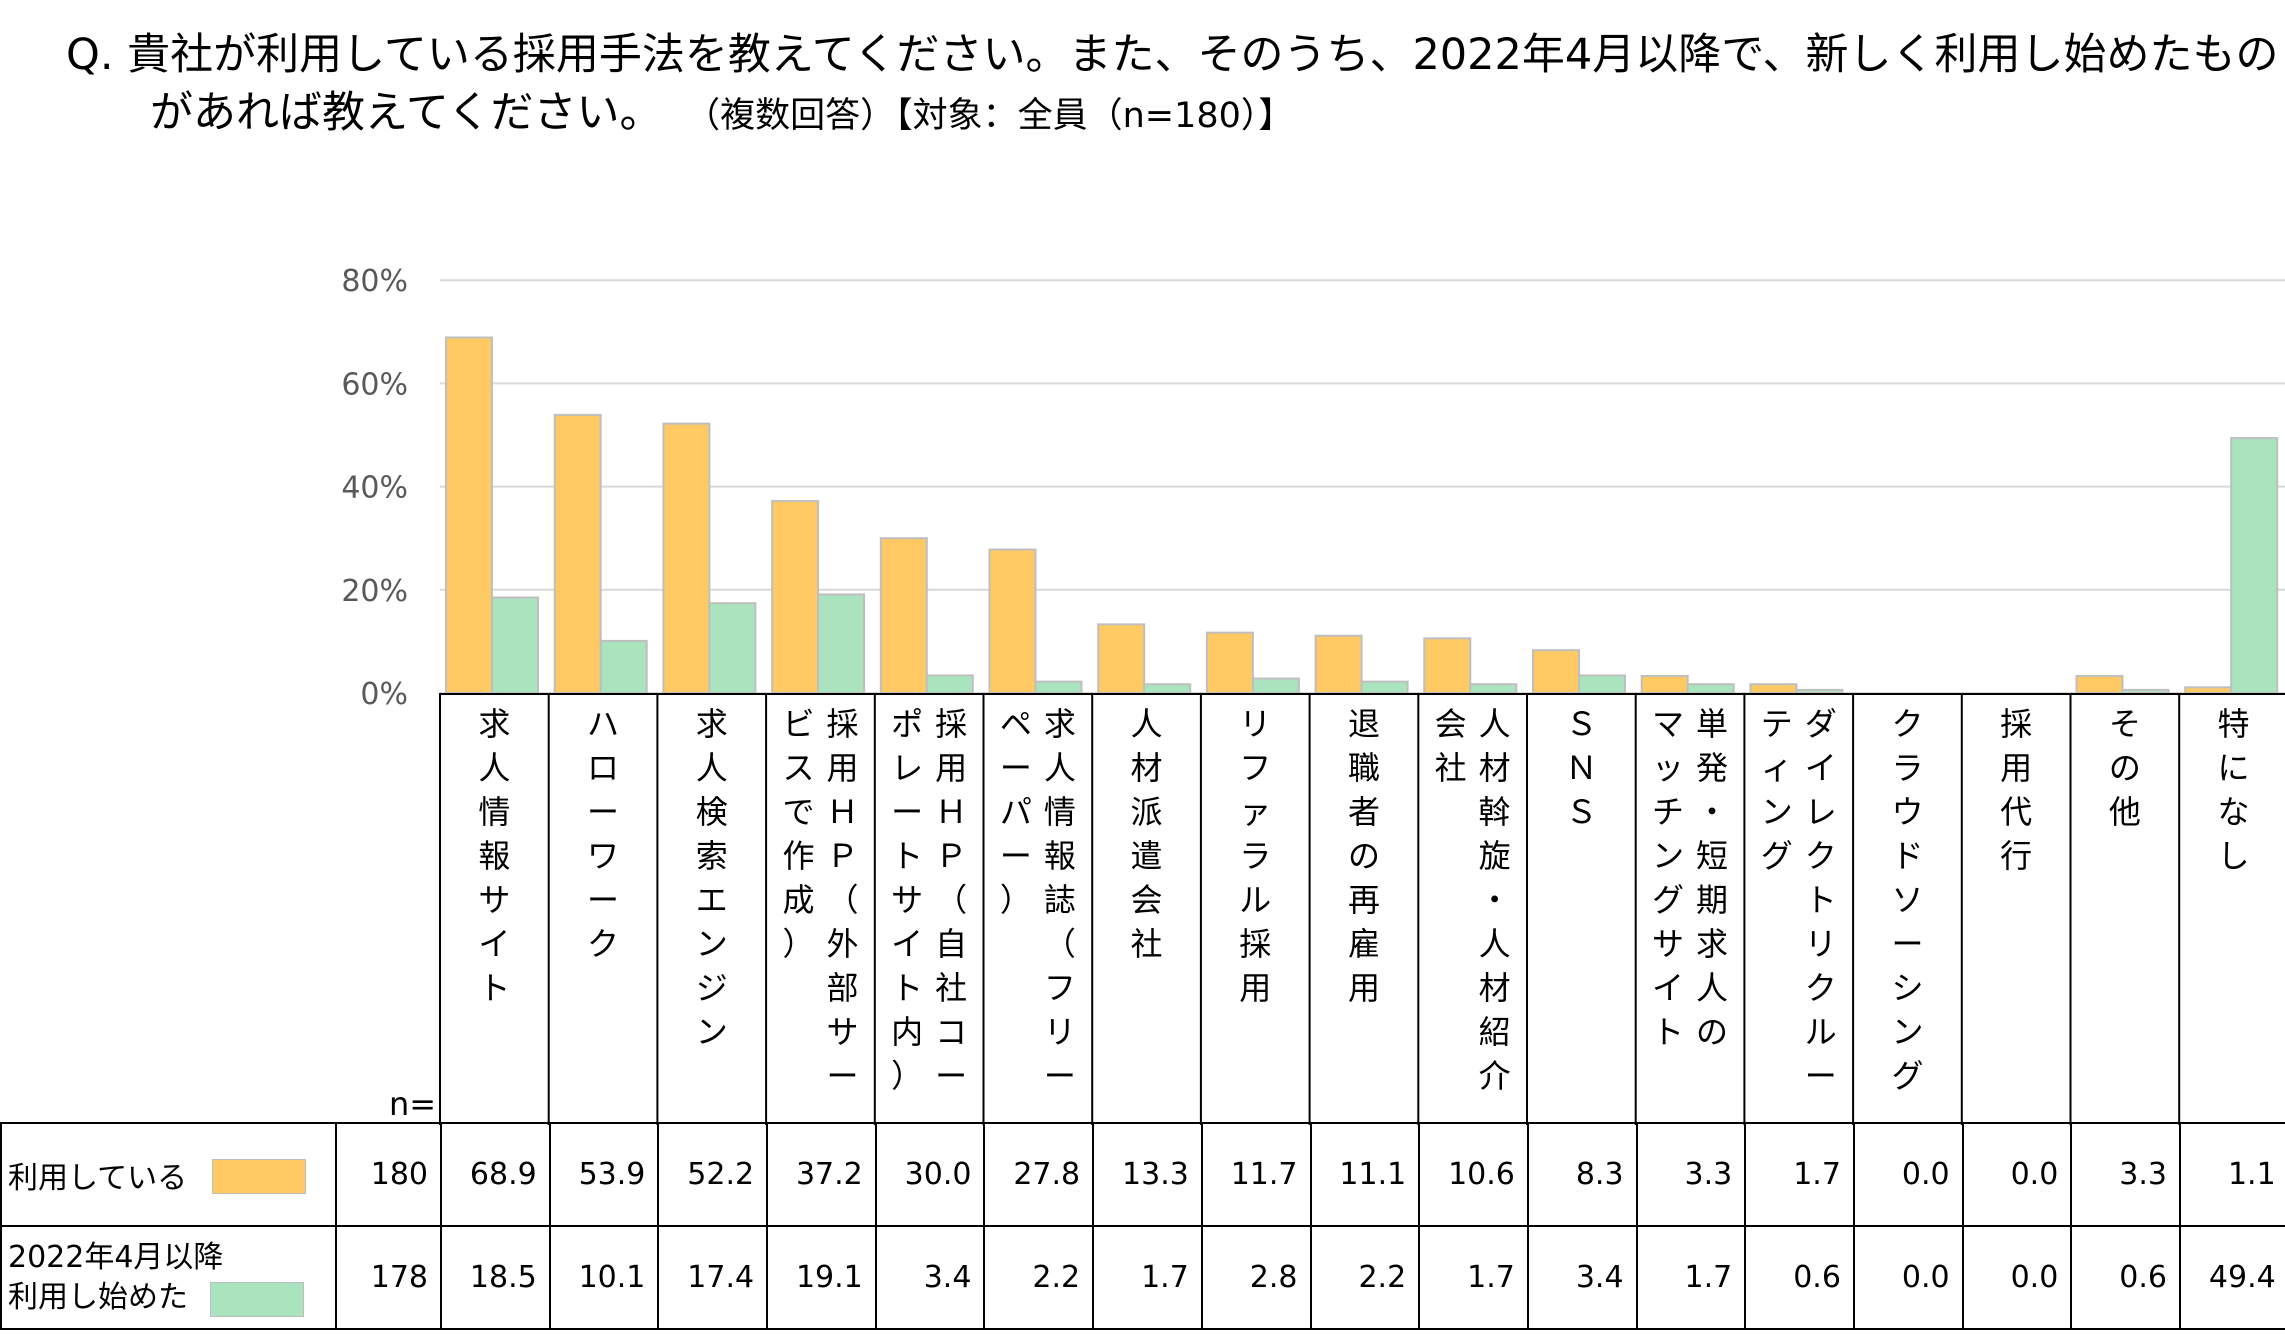 Image resolution: width=2285 pixels, height=1339 pixels. Describe the element at coordinates (1256, 1277) in the screenshot. I see `table-cell: 2.8` at that location.